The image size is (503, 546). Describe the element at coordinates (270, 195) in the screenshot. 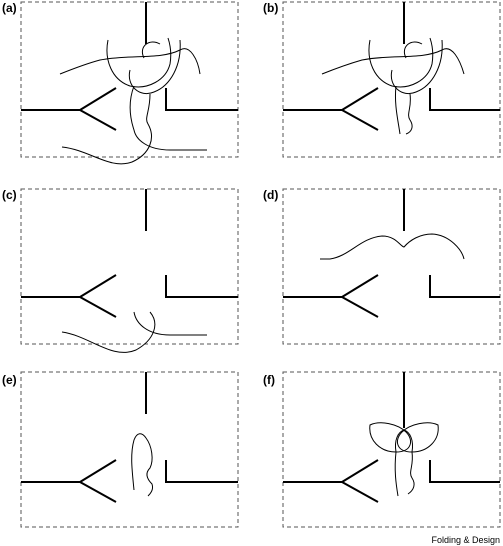

I see `panel-label: (d)` at that location.